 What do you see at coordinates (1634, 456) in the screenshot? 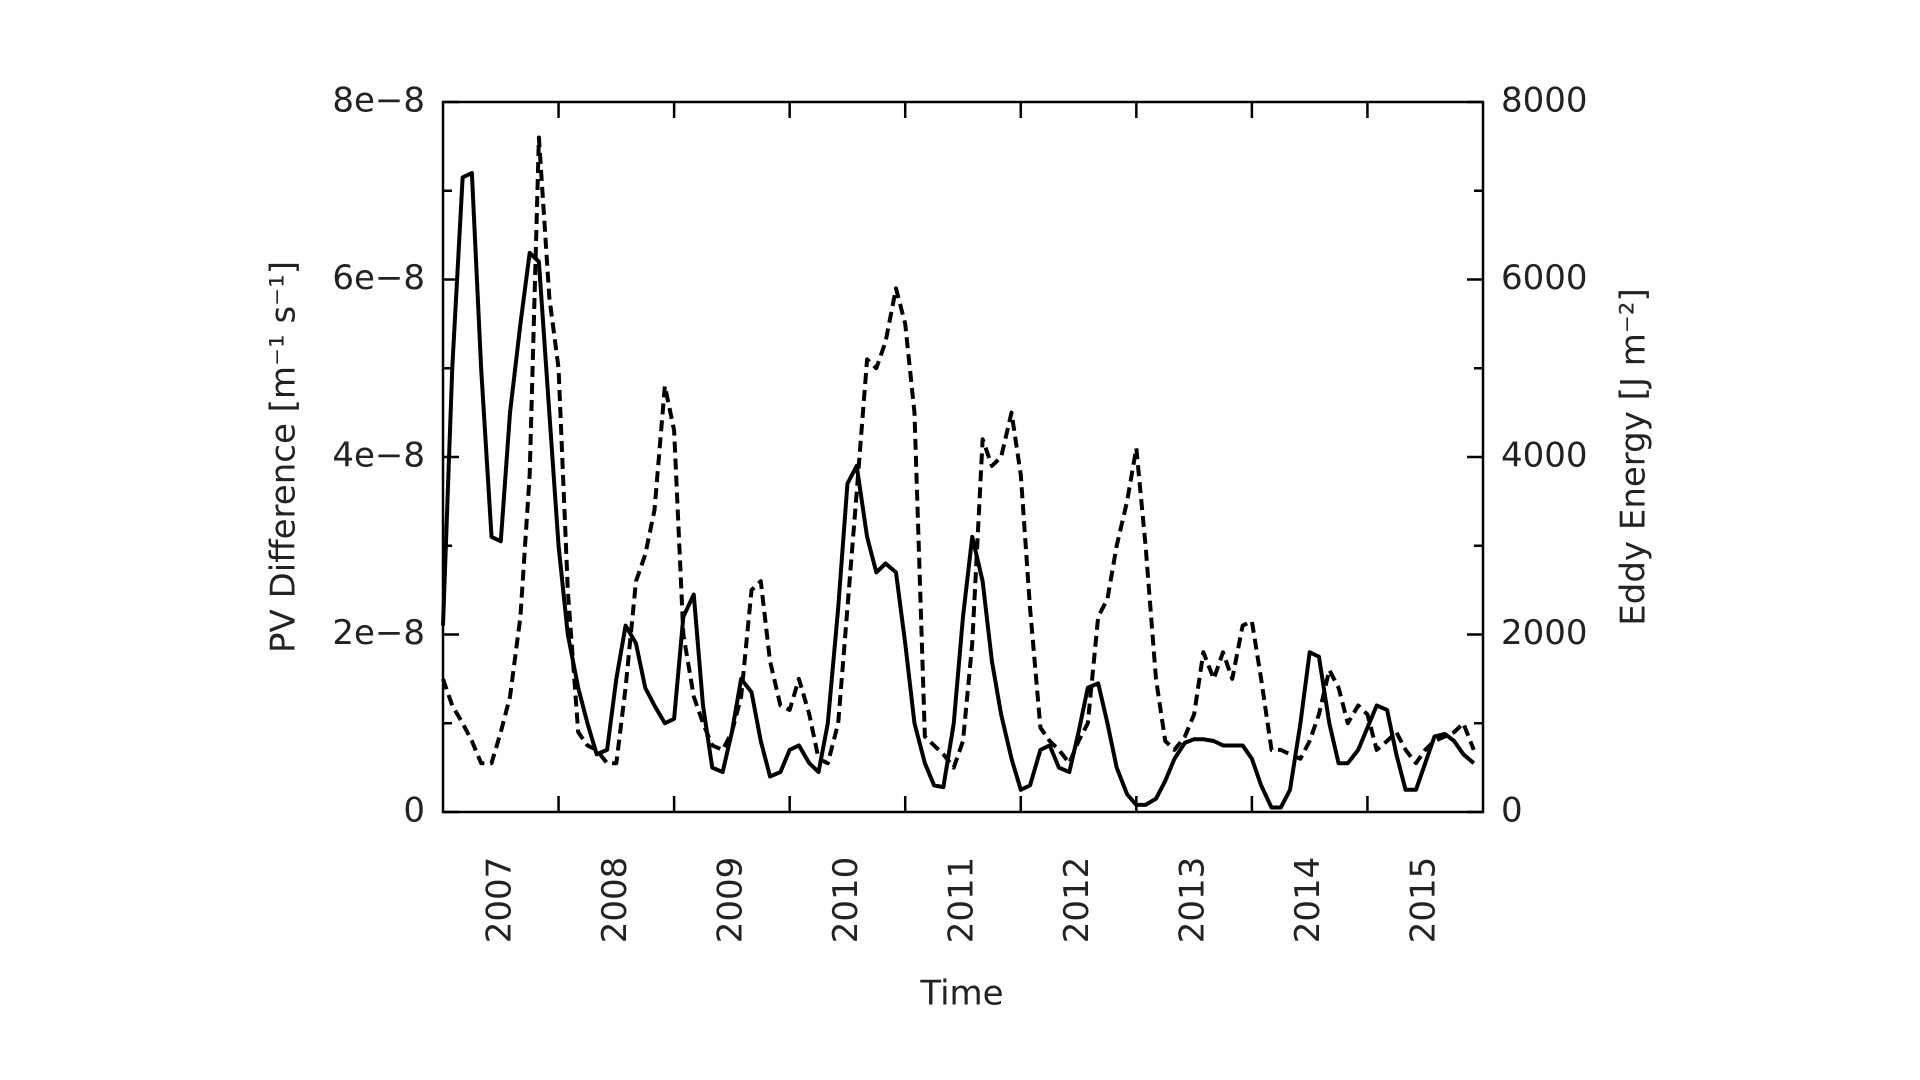
I see `y2-axis-label: Eddy Energy [J m⁻²]` at bounding box center [1634, 456].